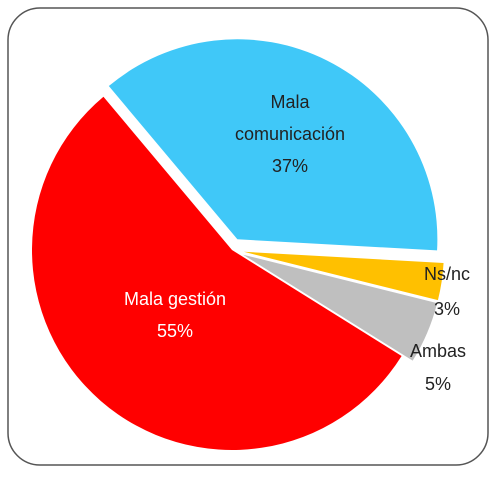  What do you see at coordinates (290, 118) in the screenshot?
I see `slice-label: Mala comunicación` at bounding box center [290, 118].